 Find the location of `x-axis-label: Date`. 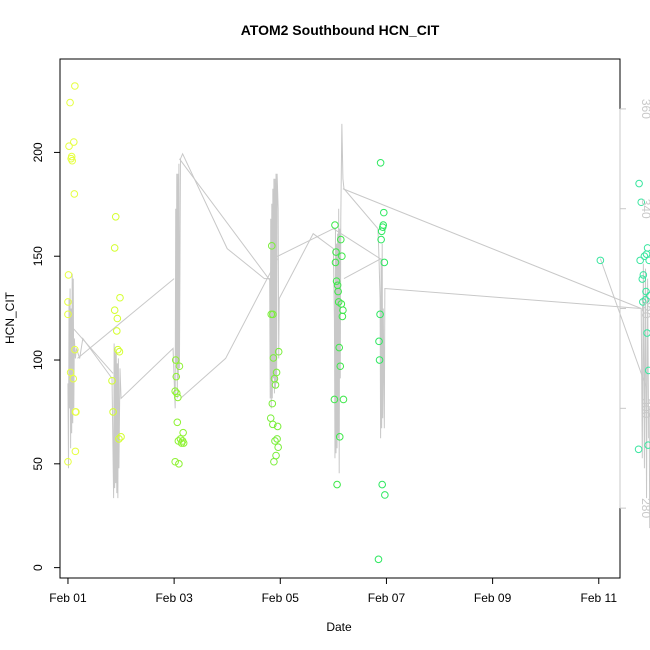

x-axis-label: Date is located at coordinates (339, 627).